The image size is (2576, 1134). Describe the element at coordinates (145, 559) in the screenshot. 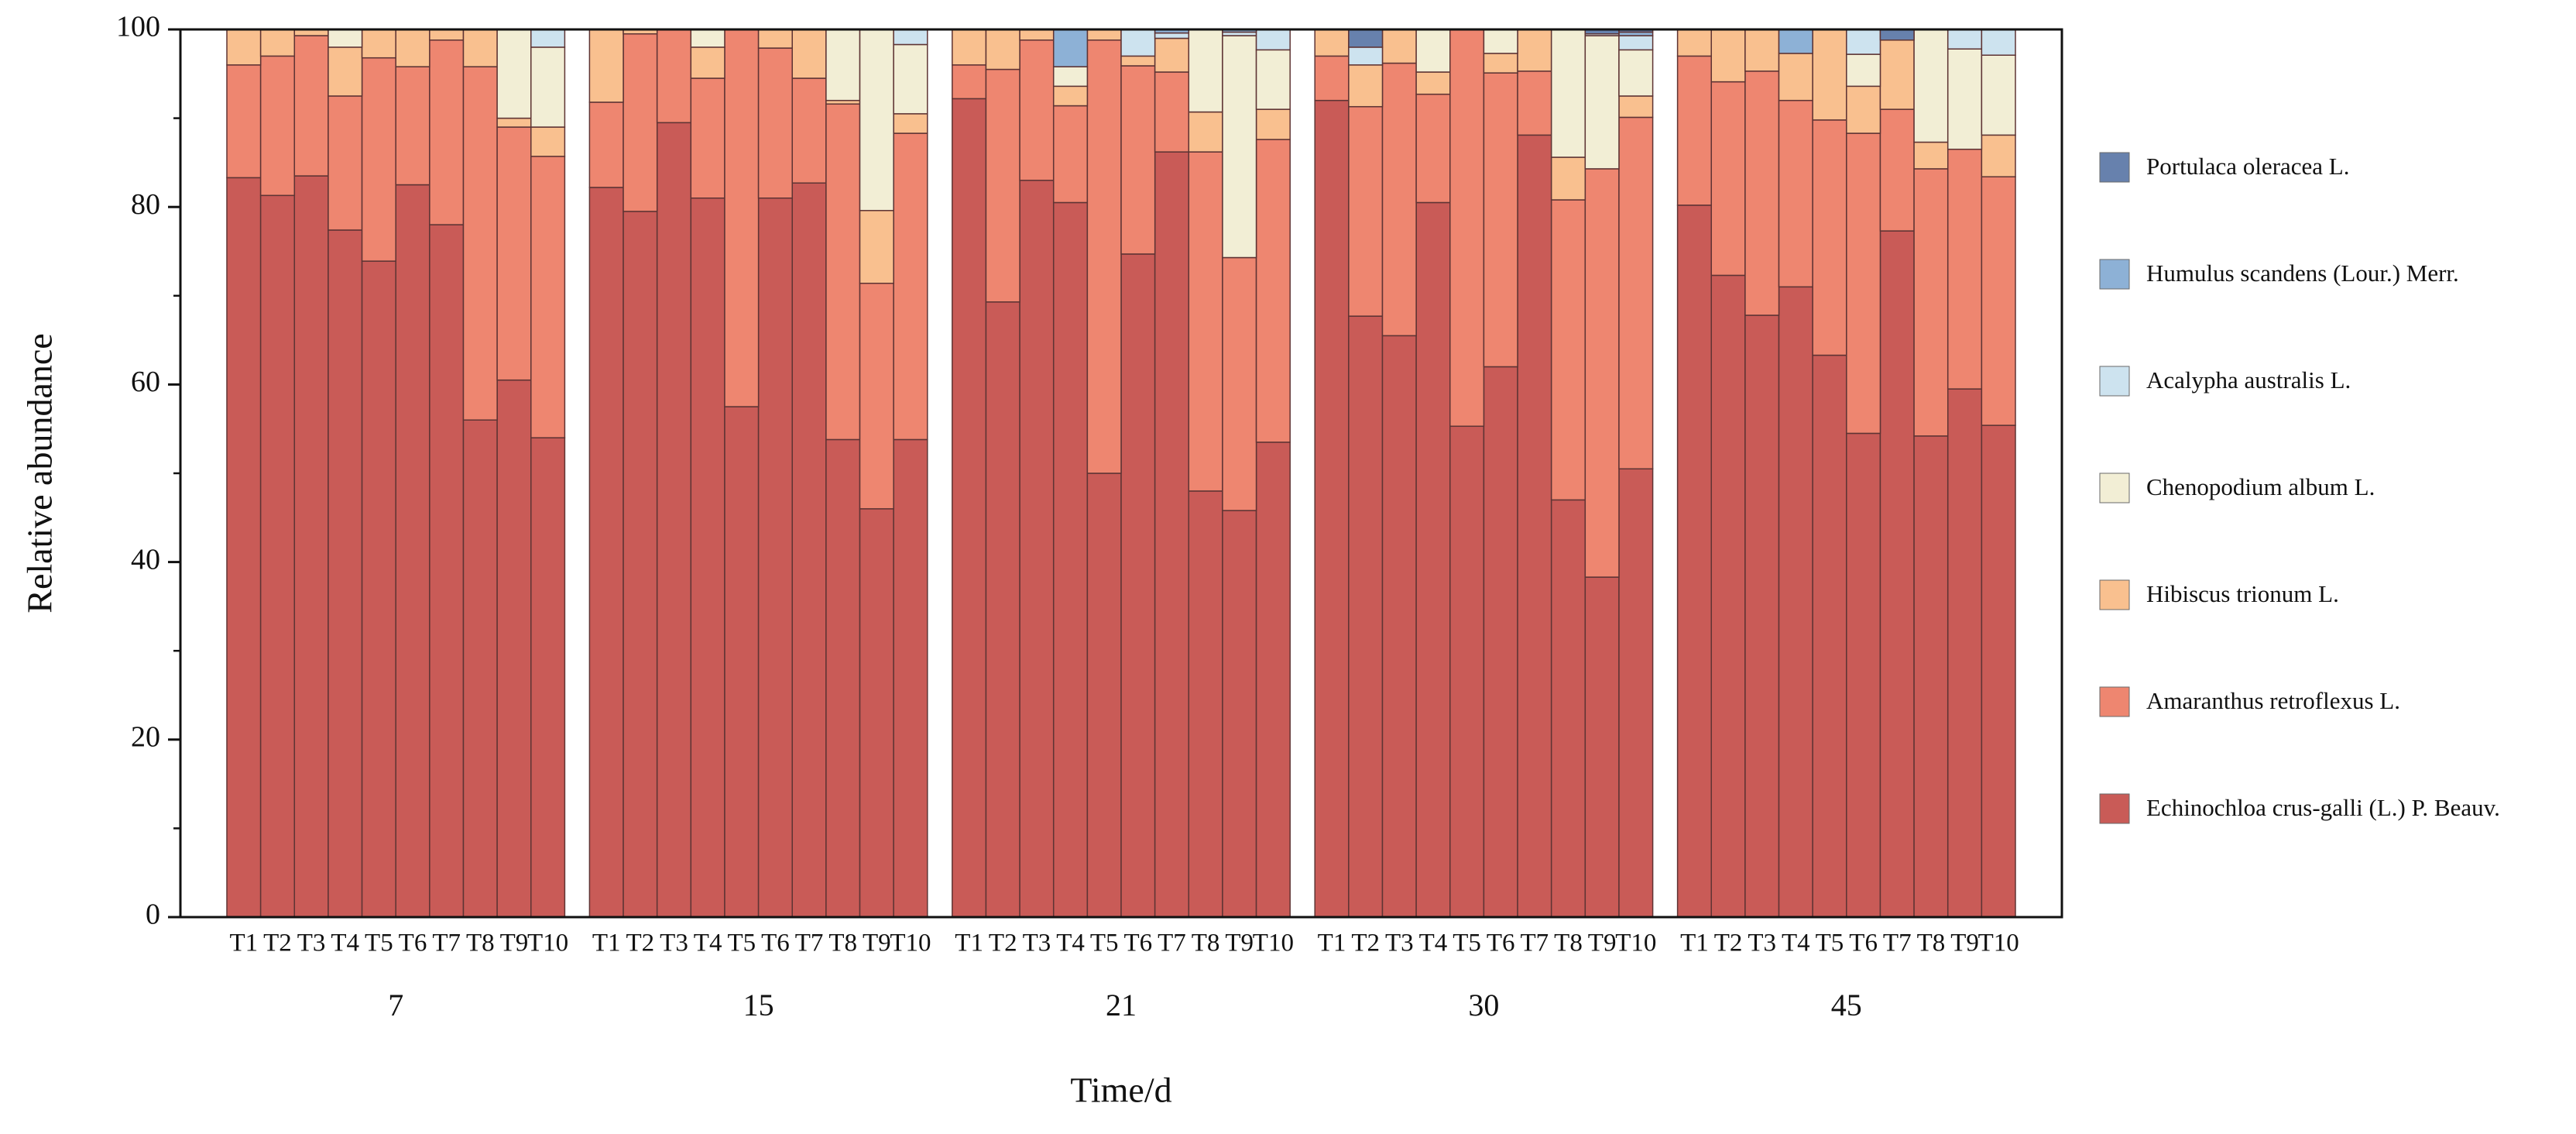

I see `y-tick-label: 40` at that location.